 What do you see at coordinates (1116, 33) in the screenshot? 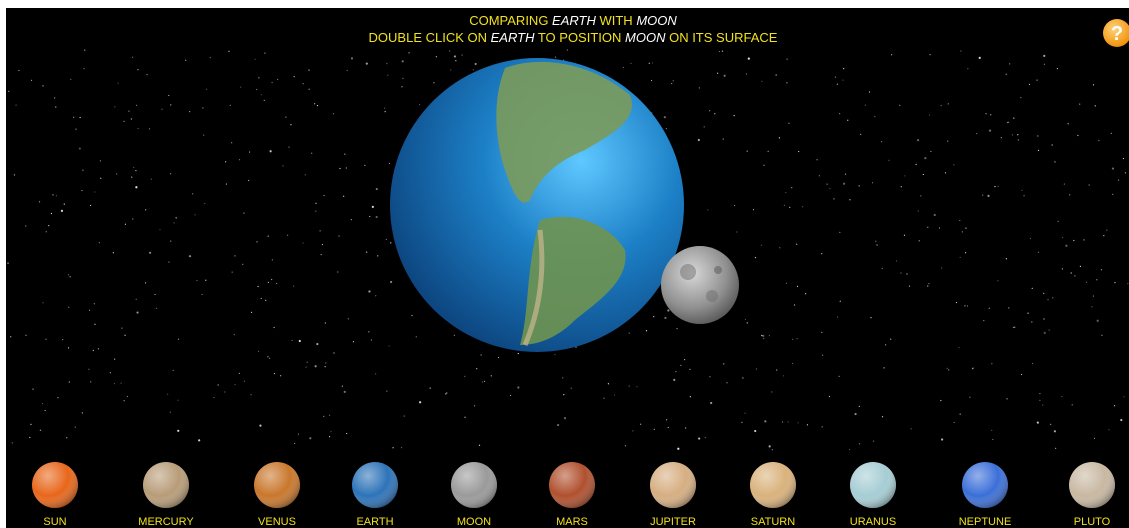
I see `help-button: ?` at bounding box center [1116, 33].